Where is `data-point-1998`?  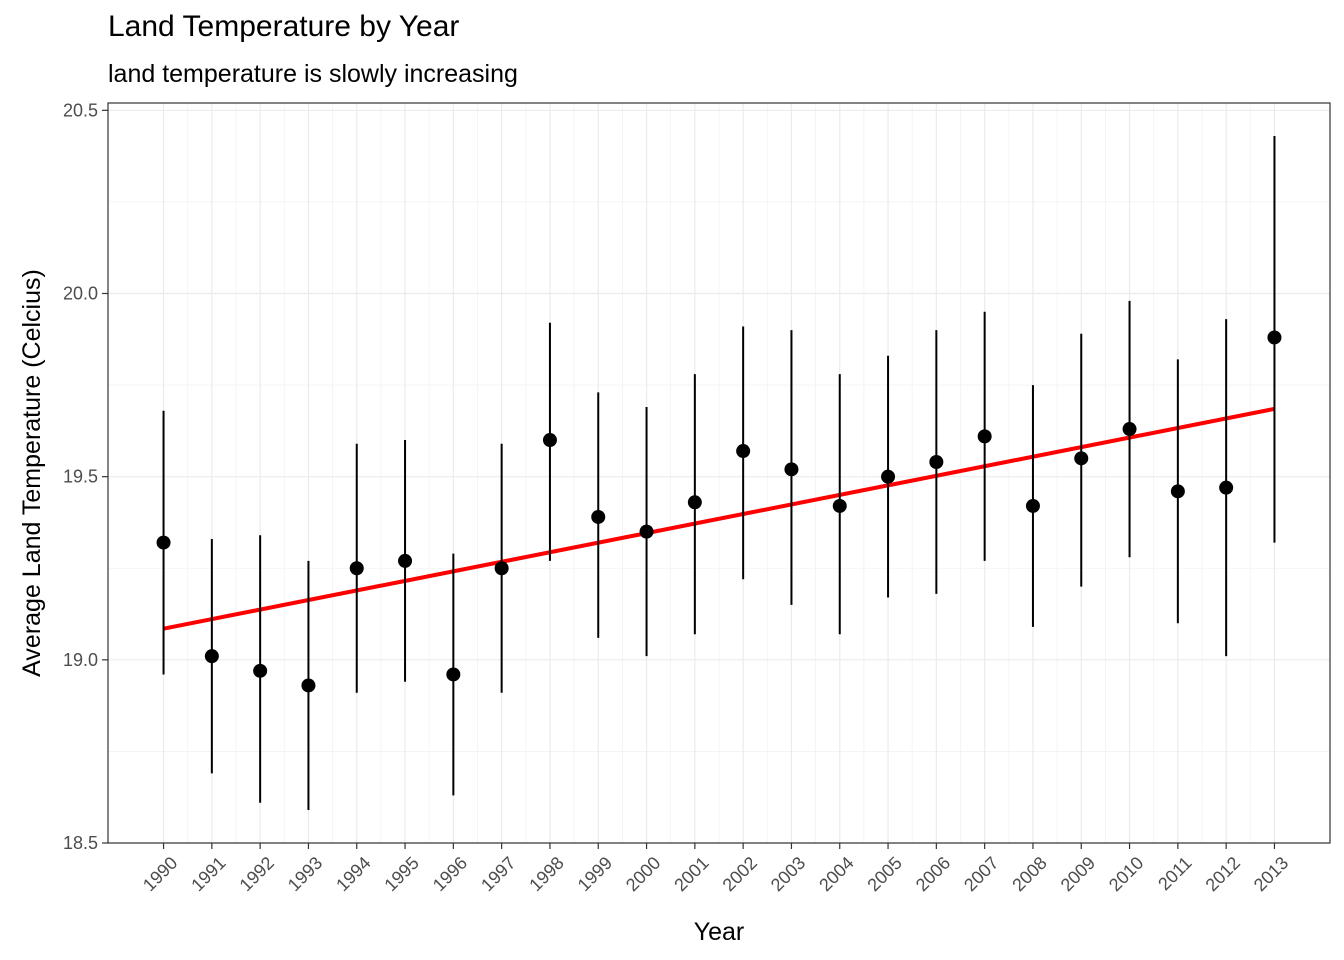
data-point-1998 is located at coordinates (549, 440).